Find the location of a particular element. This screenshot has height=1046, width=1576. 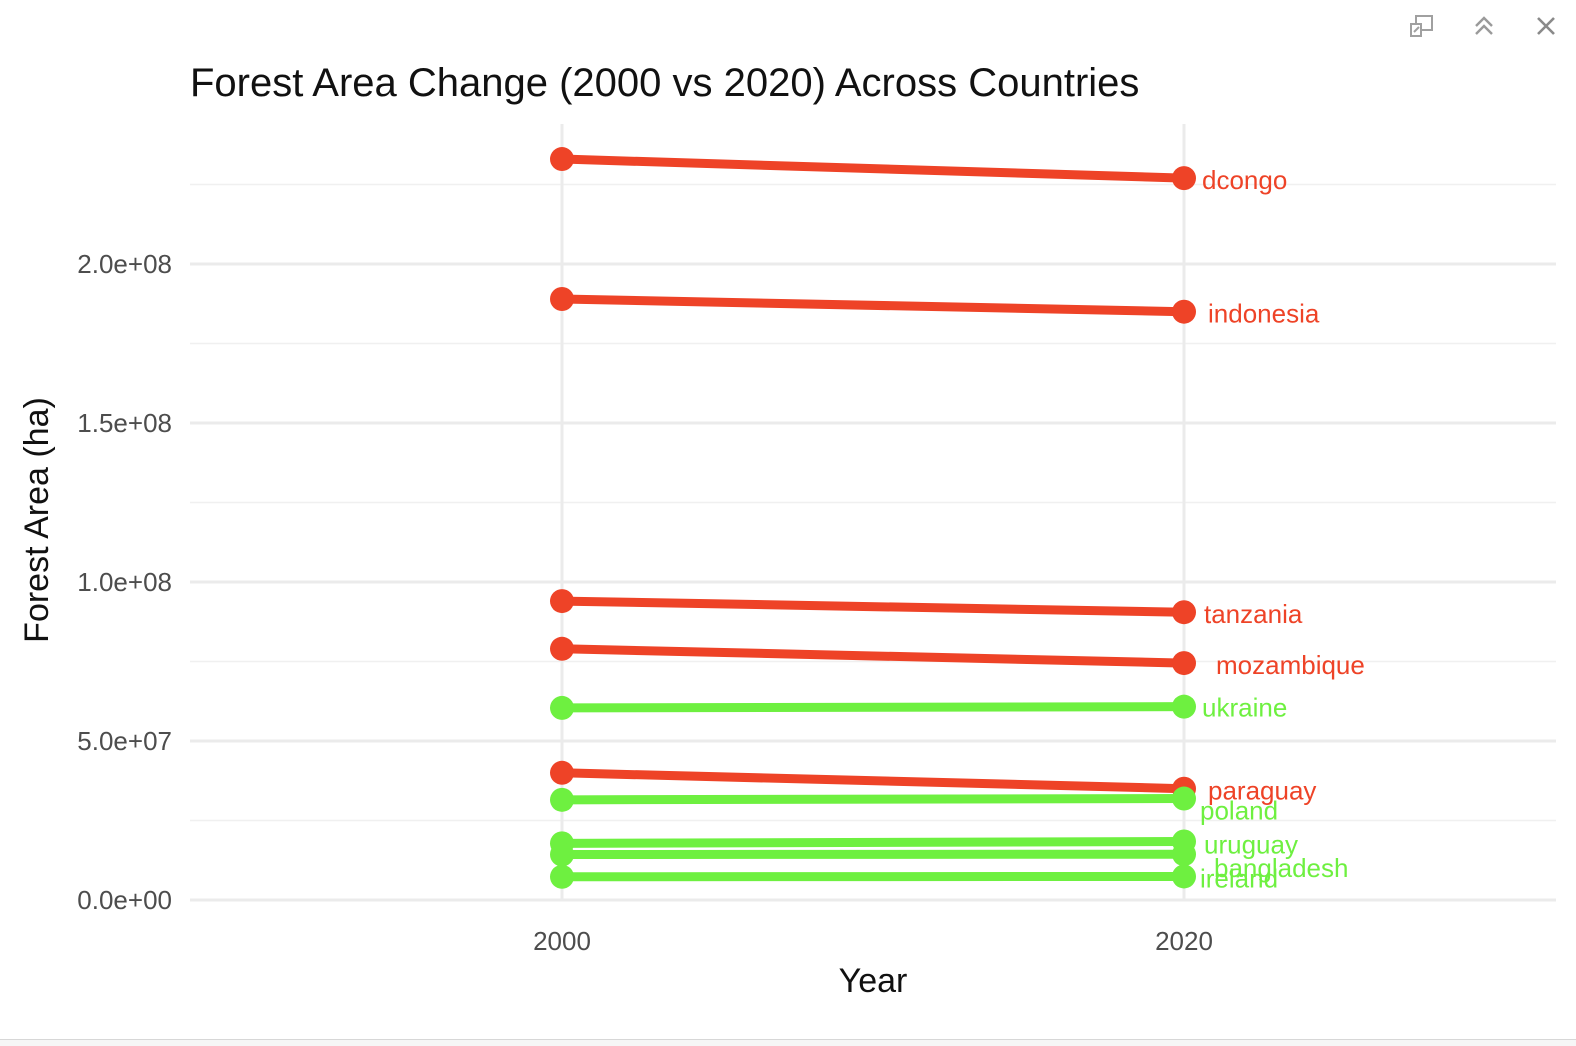

export-icon is located at coordinates (1421, 26).